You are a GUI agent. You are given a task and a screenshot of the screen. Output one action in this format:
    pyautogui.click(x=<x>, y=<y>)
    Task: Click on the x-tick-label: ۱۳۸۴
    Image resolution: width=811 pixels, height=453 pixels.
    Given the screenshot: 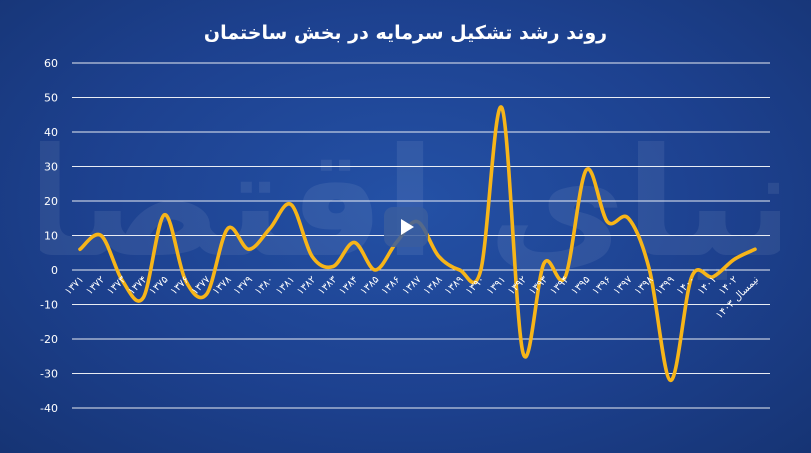 What is the action you would take?
    pyautogui.click(x=348, y=285)
    